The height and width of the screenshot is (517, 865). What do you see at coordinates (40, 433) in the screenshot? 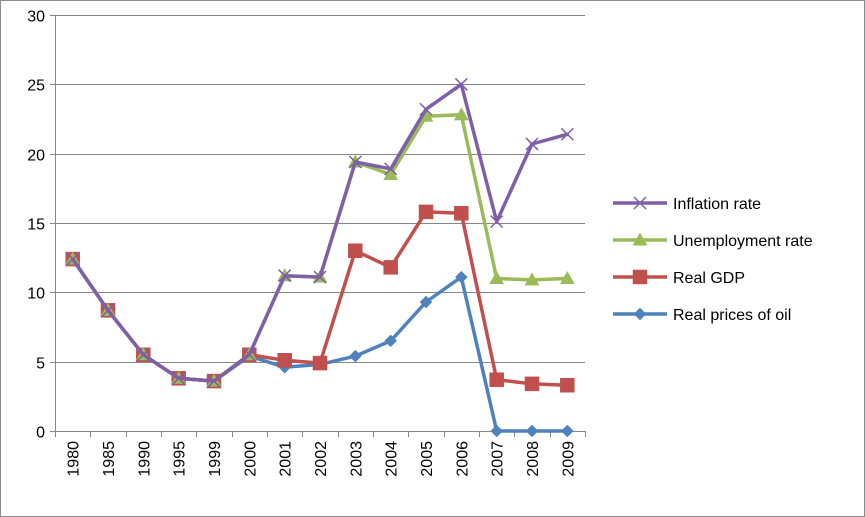
I see `y-tick-label: 0` at bounding box center [40, 433].